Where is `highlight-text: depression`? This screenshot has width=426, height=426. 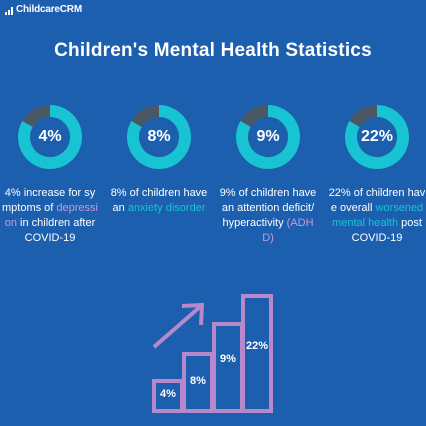
highlight-text: depression is located at coordinates (51, 215).